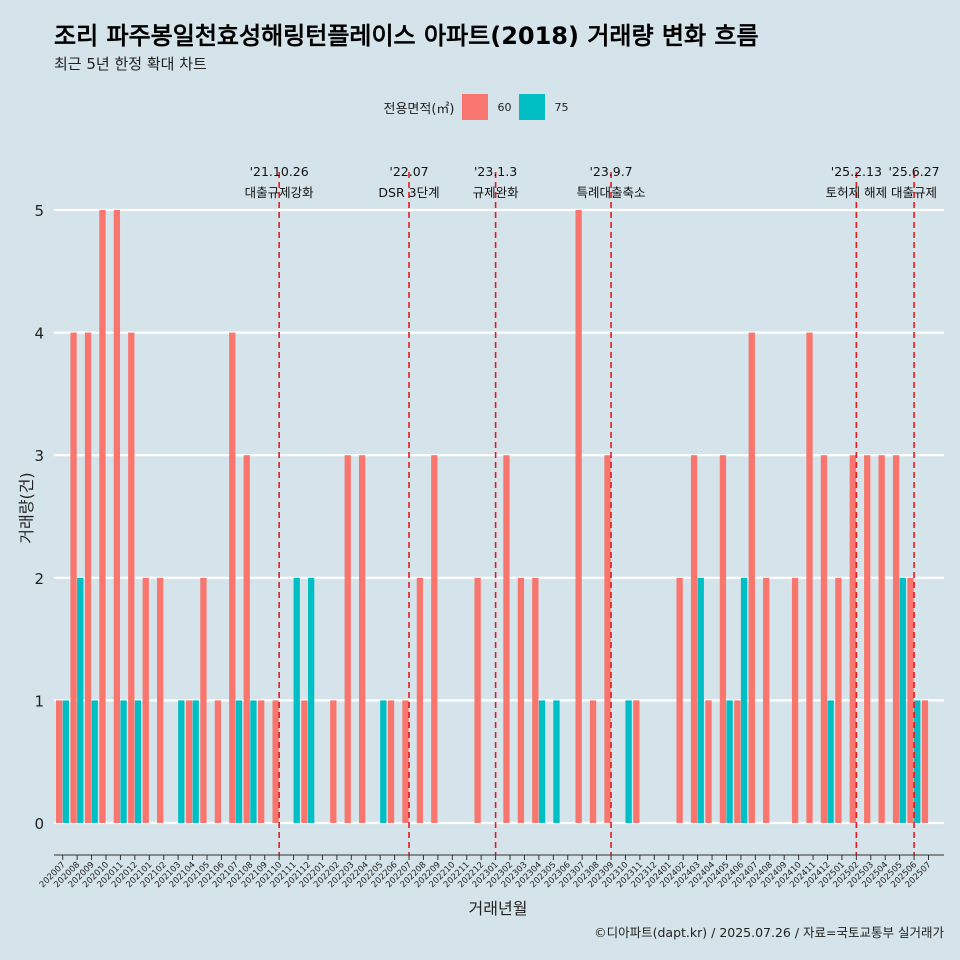 This screenshot has width=960, height=960. What do you see at coordinates (130, 64) in the screenshot?
I see `chart-subtitle: 최근 5년 한정 확대 차트` at bounding box center [130, 64].